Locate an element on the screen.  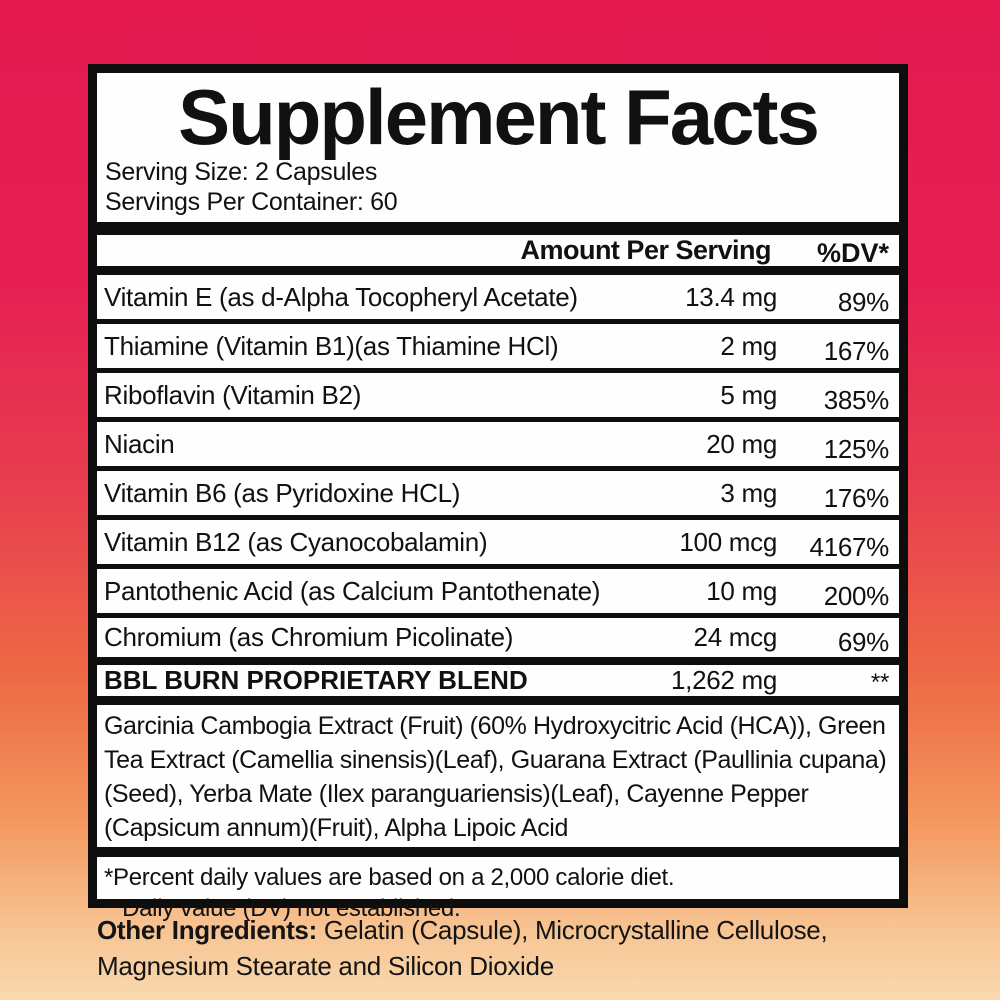
divider-heavy-top is located at coordinates (498, 228).